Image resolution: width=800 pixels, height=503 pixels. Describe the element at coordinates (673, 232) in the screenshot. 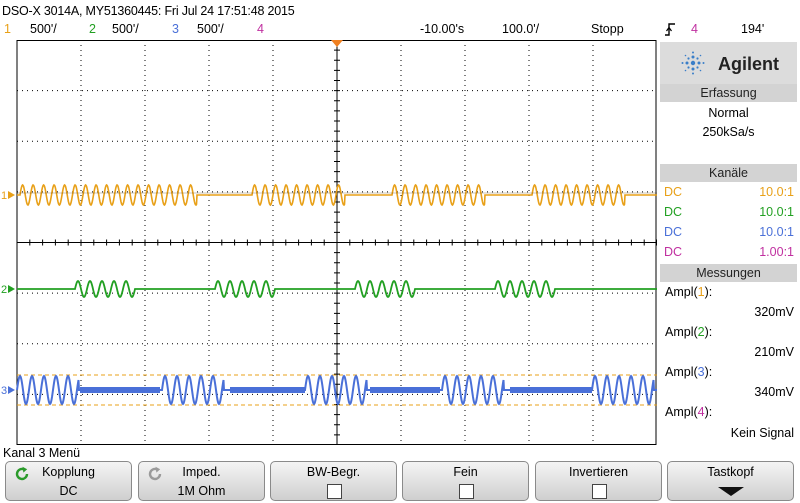

I see `ch3-coupling: DC` at that location.